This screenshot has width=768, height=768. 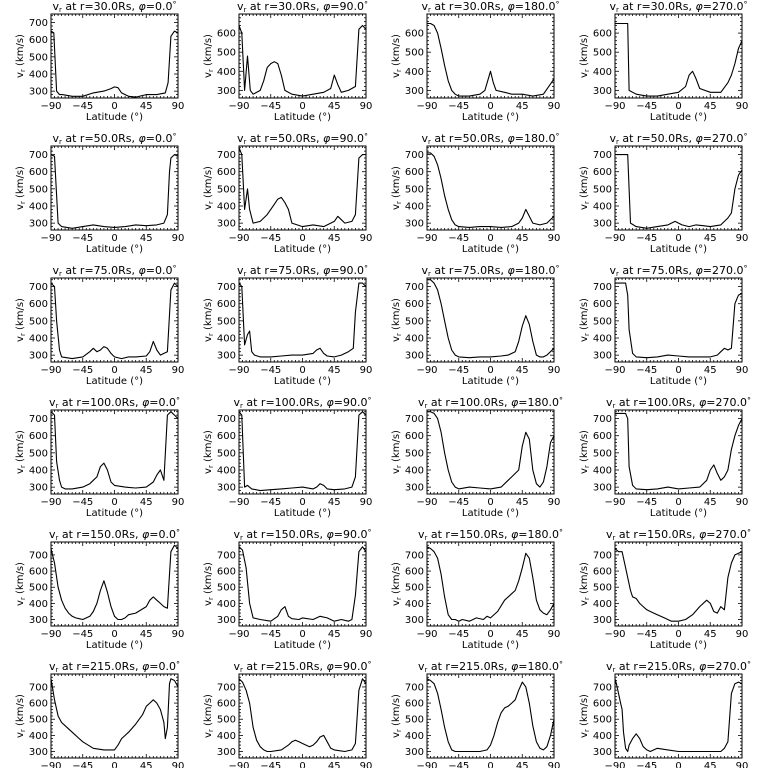 What do you see at coordinates (490, 7) in the screenshot?
I see `panel-title: vr at r=30.0Rs, φ=180.0°` at bounding box center [490, 7].